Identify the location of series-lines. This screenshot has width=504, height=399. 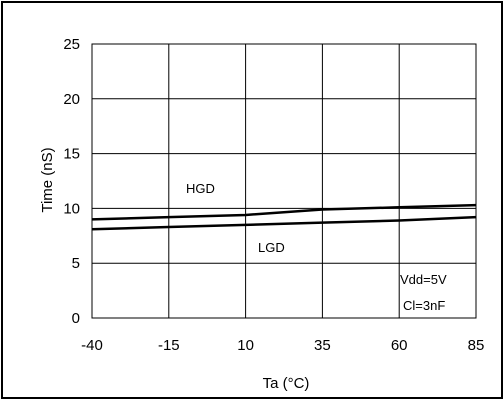
(284, 217).